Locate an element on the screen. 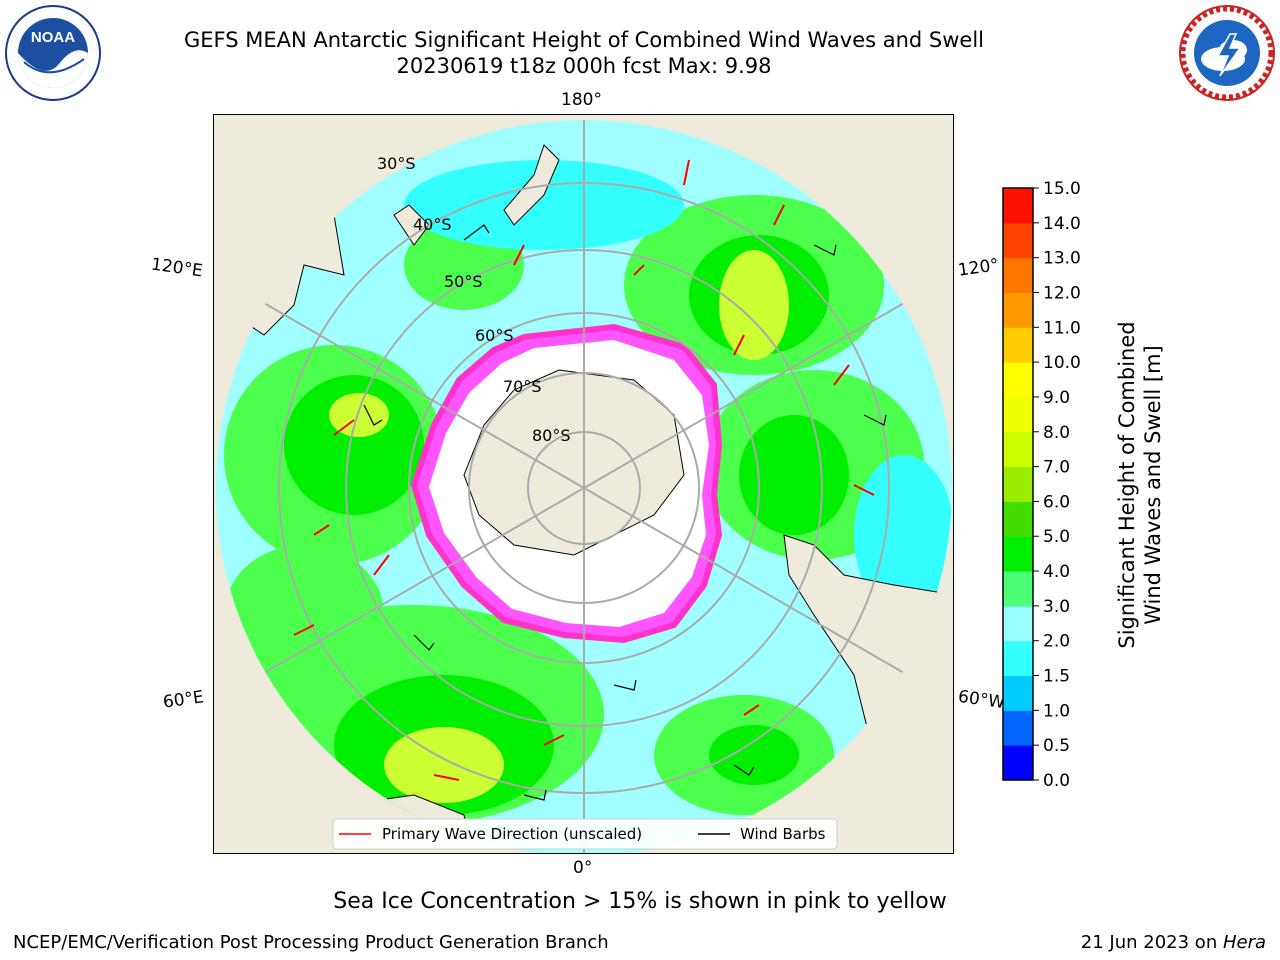 This screenshot has height=960, width=1280. colorbar-tick-label: 2.0 is located at coordinates (1056, 642).